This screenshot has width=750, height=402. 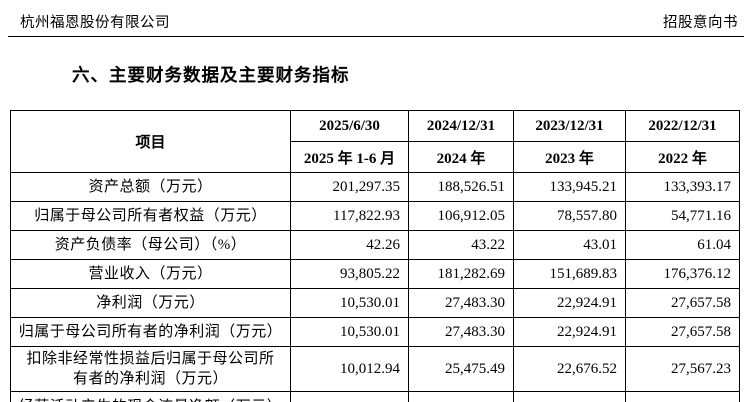 What do you see at coordinates (682, 187) in the screenshot?
I see `row-value: 133,393.17` at bounding box center [682, 187].